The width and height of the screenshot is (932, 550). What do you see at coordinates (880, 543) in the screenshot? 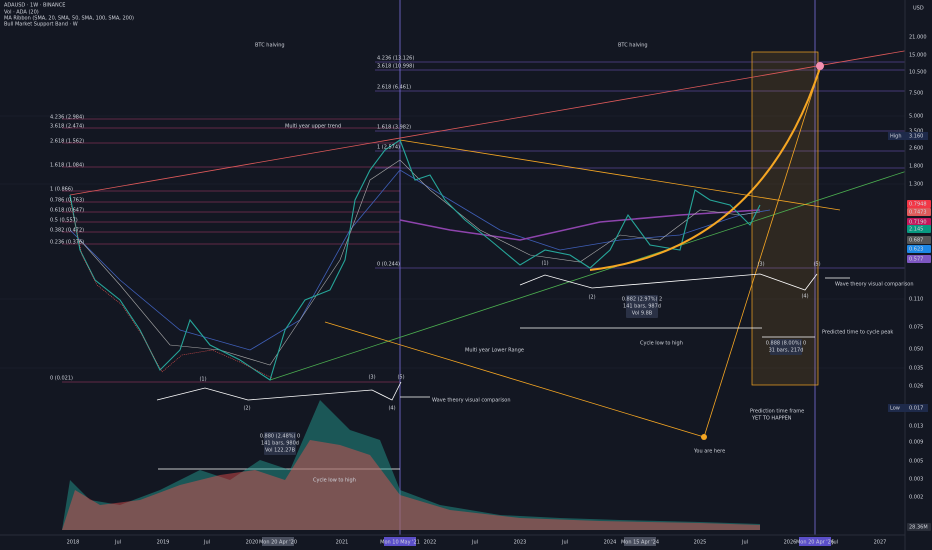
I see `time-label: 2027` at bounding box center [880, 543].